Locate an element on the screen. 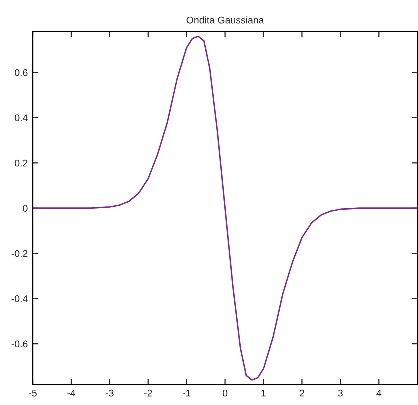 Image resolution: width=418 pixels, height=405 pixels. x-tick-label: -3 is located at coordinates (110, 393).